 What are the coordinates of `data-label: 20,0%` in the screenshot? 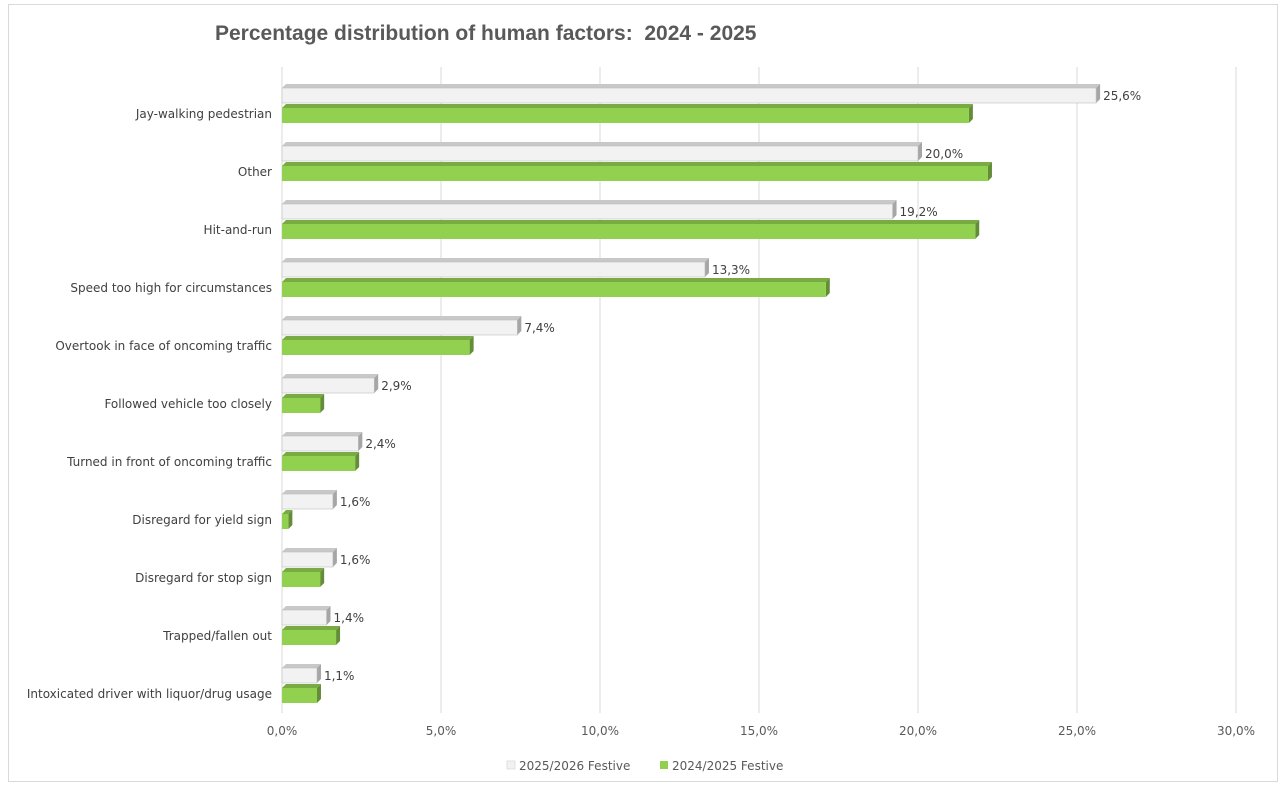 It's located at (944, 154).